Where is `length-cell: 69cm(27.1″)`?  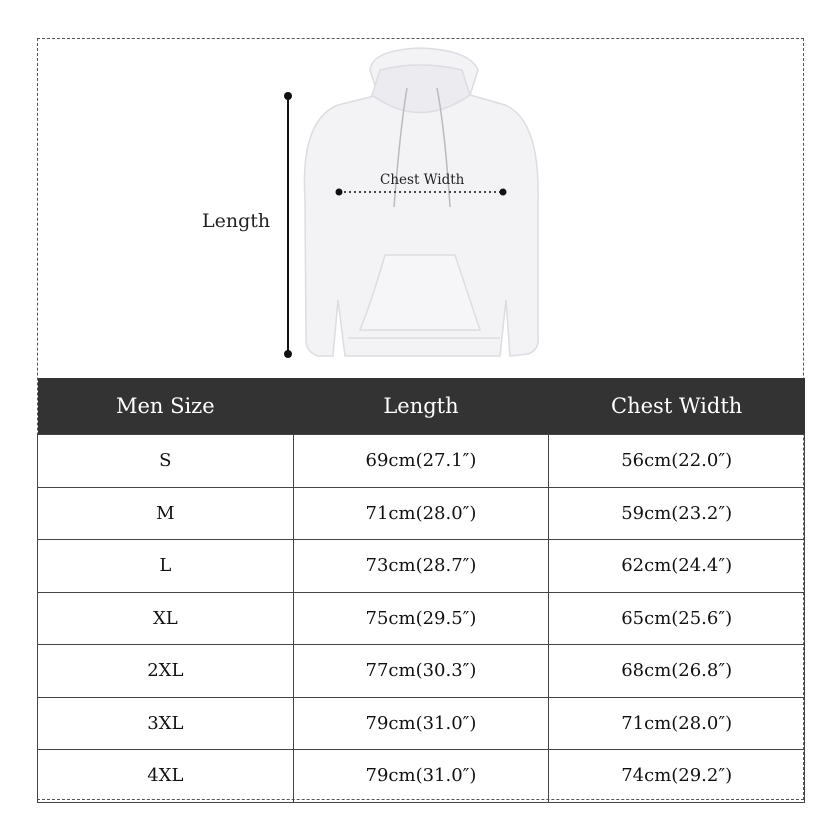 length-cell: 69cm(27.1″) is located at coordinates (421, 461).